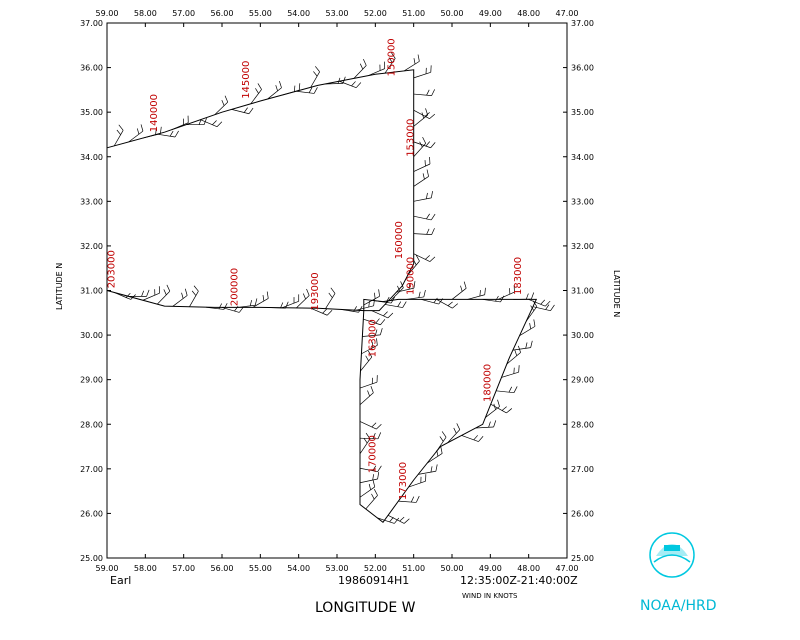  Describe the element at coordinates (298, 13) in the screenshot. I see `x-tick-label-top: 54.00` at that location.